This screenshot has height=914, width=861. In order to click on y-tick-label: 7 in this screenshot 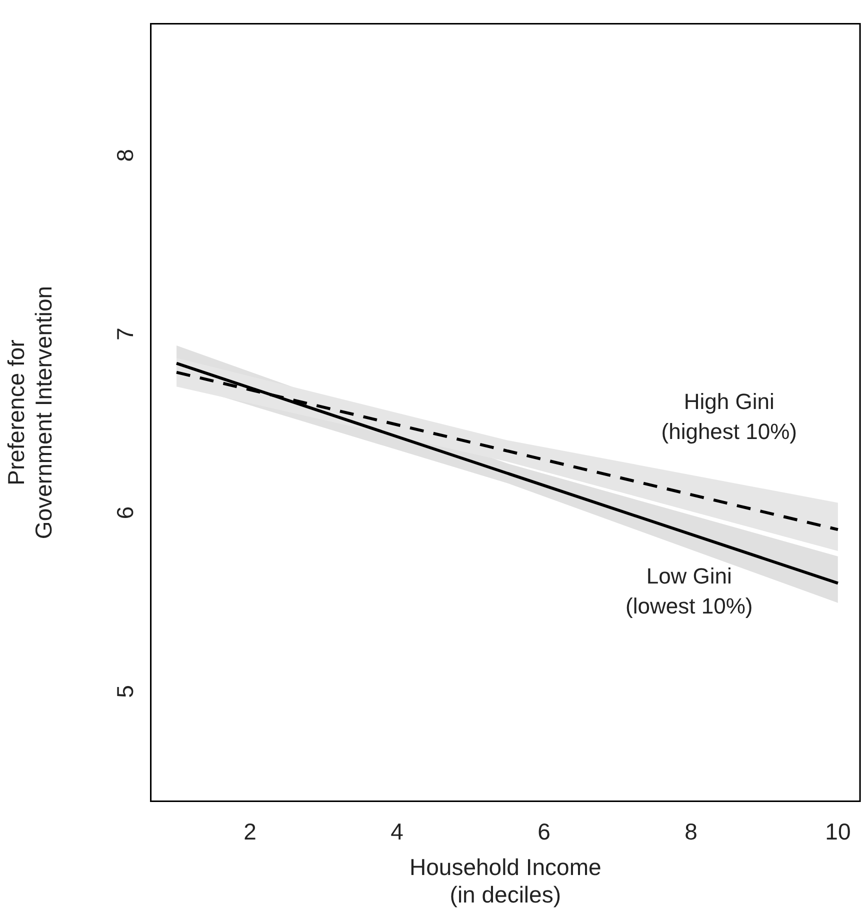, I will do `click(125, 334)`.